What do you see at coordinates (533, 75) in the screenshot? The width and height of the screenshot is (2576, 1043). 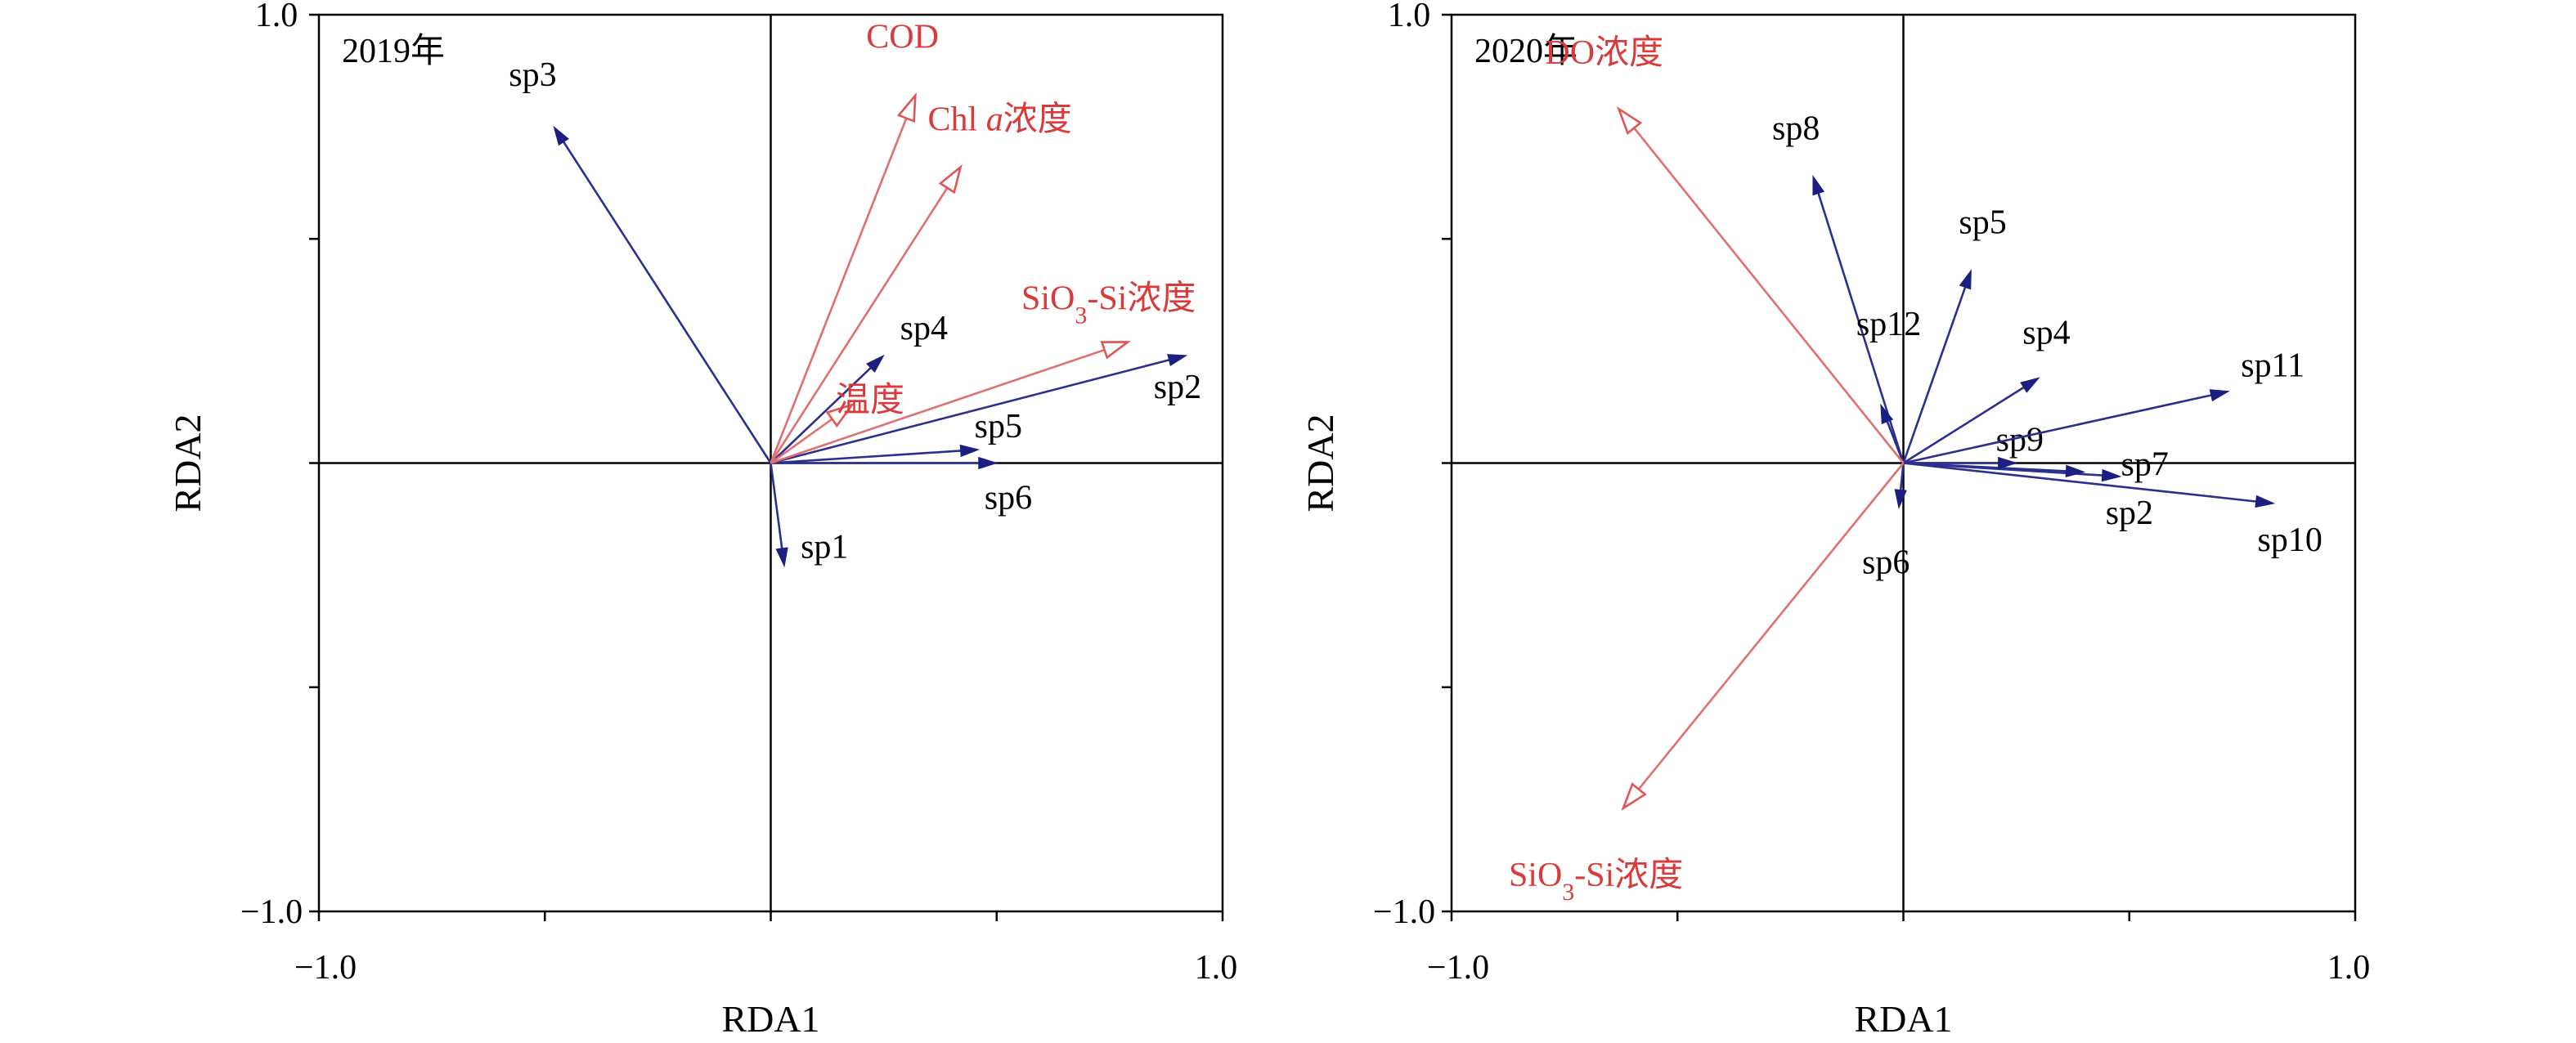 I see `species-label: sp3` at bounding box center [533, 75].